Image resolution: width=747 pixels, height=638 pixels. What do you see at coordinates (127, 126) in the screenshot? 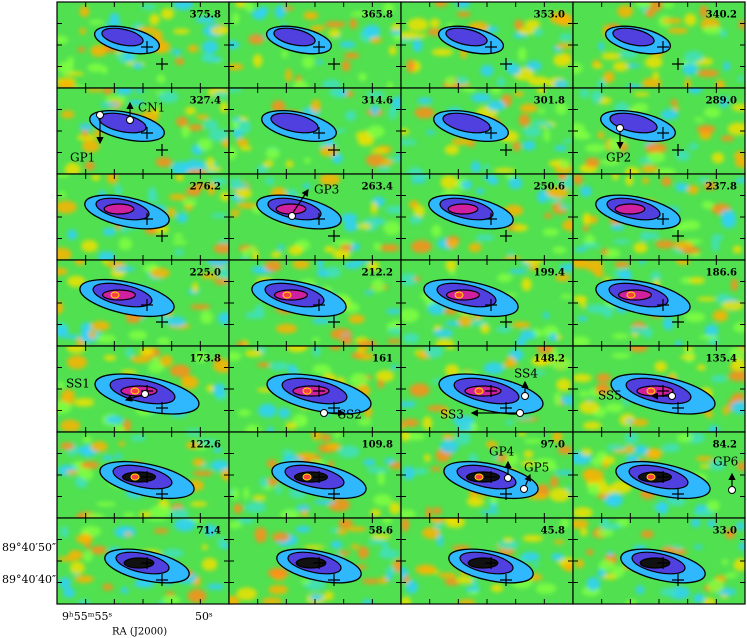
I see `emission` at bounding box center [127, 126].